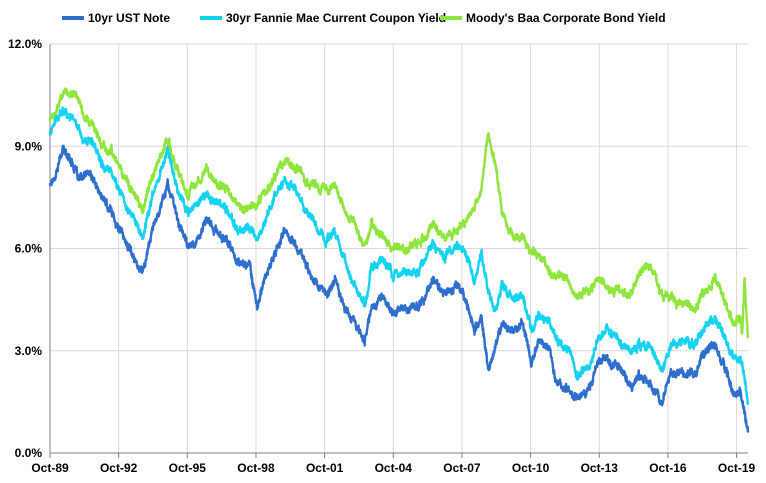 The height and width of the screenshot is (483, 766). Describe the element at coordinates (394, 468) in the screenshot. I see `x-tick-label: Oct-04` at that location.